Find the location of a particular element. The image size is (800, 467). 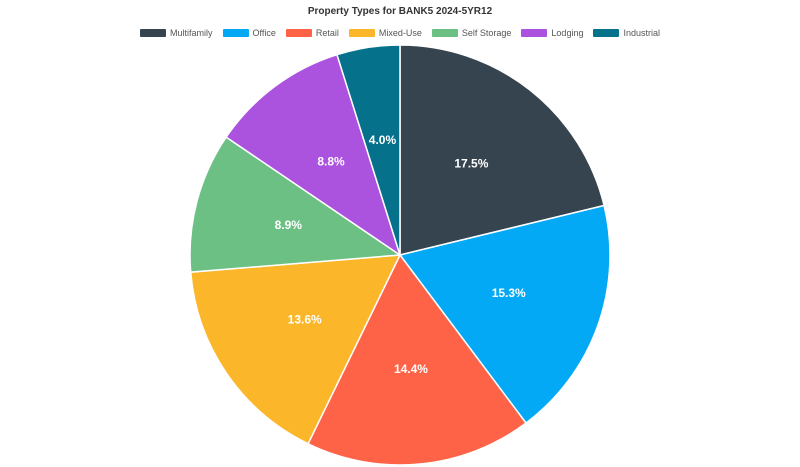

pie-slice-multifamily is located at coordinates (502, 150).